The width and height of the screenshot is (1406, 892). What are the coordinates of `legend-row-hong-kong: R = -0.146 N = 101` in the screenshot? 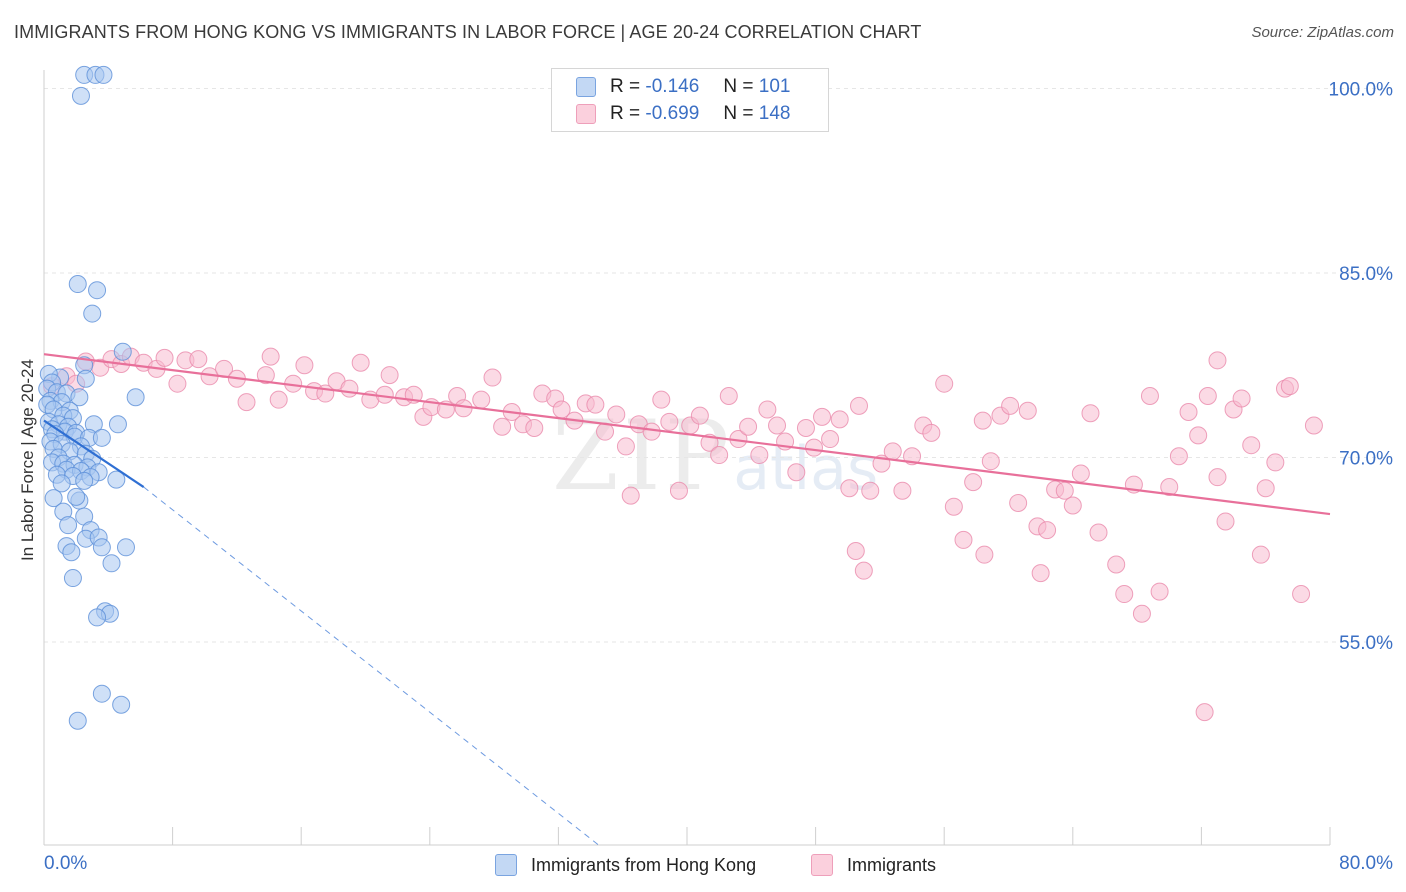 It's located at (683, 87).